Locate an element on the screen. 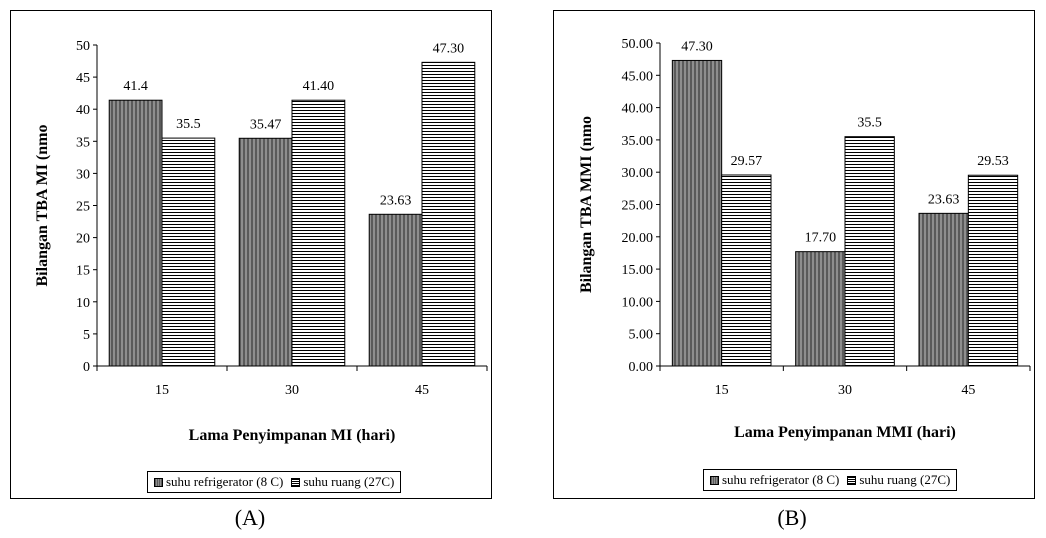 Image resolution: width=1046 pixels, height=538 pixels. caption-b: (B) is located at coordinates (792, 517).